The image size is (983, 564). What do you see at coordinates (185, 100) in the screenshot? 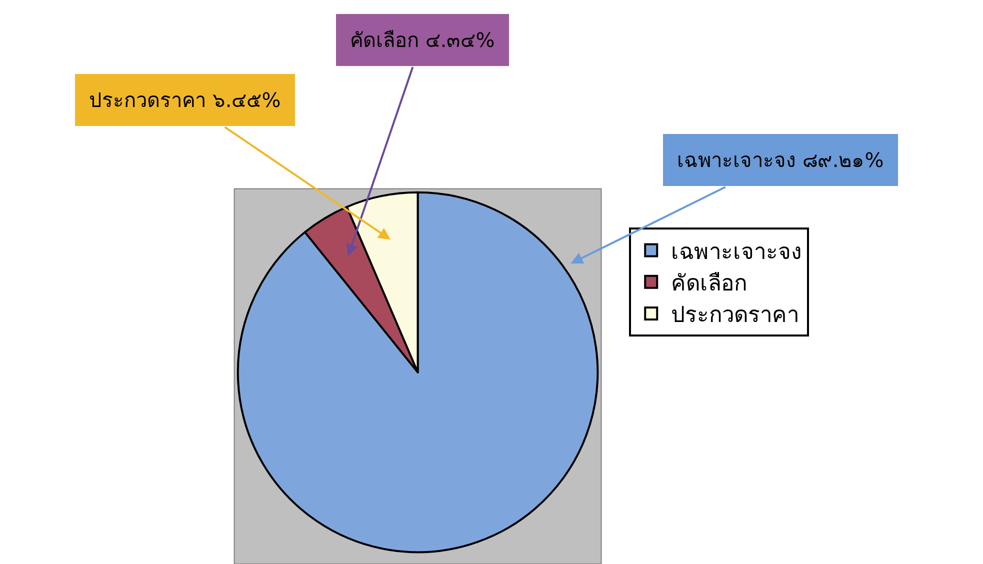
I see `data-label: ประกวดราคา ๖.๔๕%` at bounding box center [185, 100].